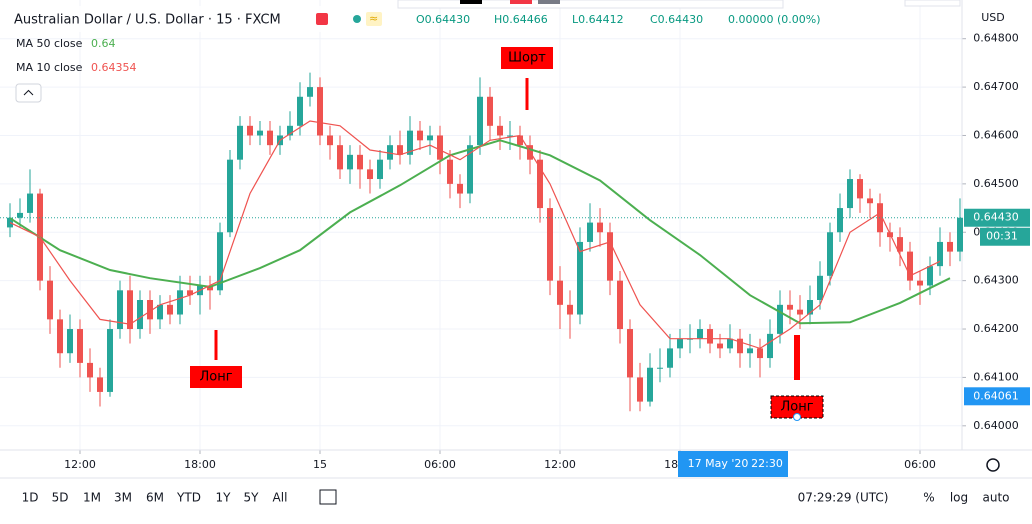  Describe the element at coordinates (1002, 236) in the screenshot. I see `countdown-label: 00:31` at that location.